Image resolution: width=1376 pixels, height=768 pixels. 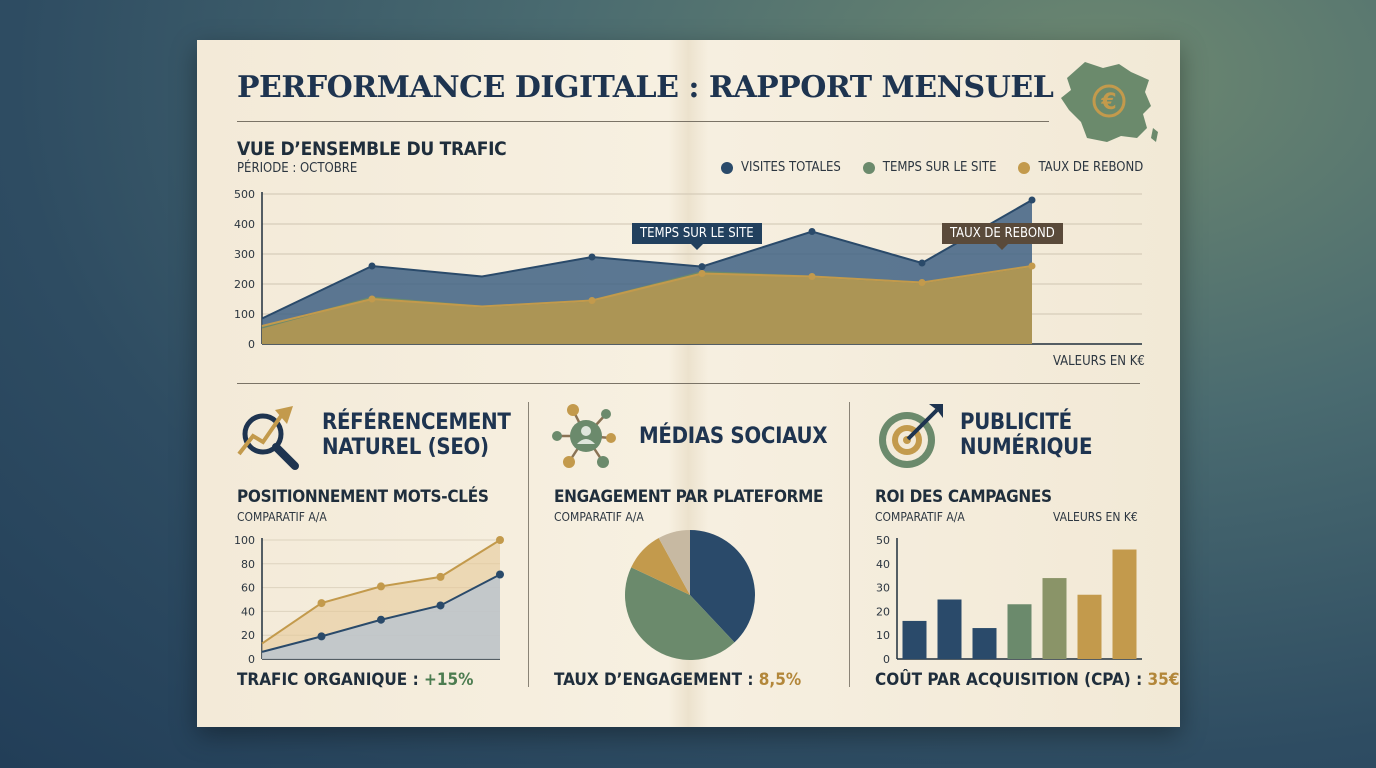 What do you see at coordinates (372, 149) in the screenshot?
I see `traffic-heading: VUE D’ENSEMBLE DU TRAFIC` at bounding box center [372, 149].